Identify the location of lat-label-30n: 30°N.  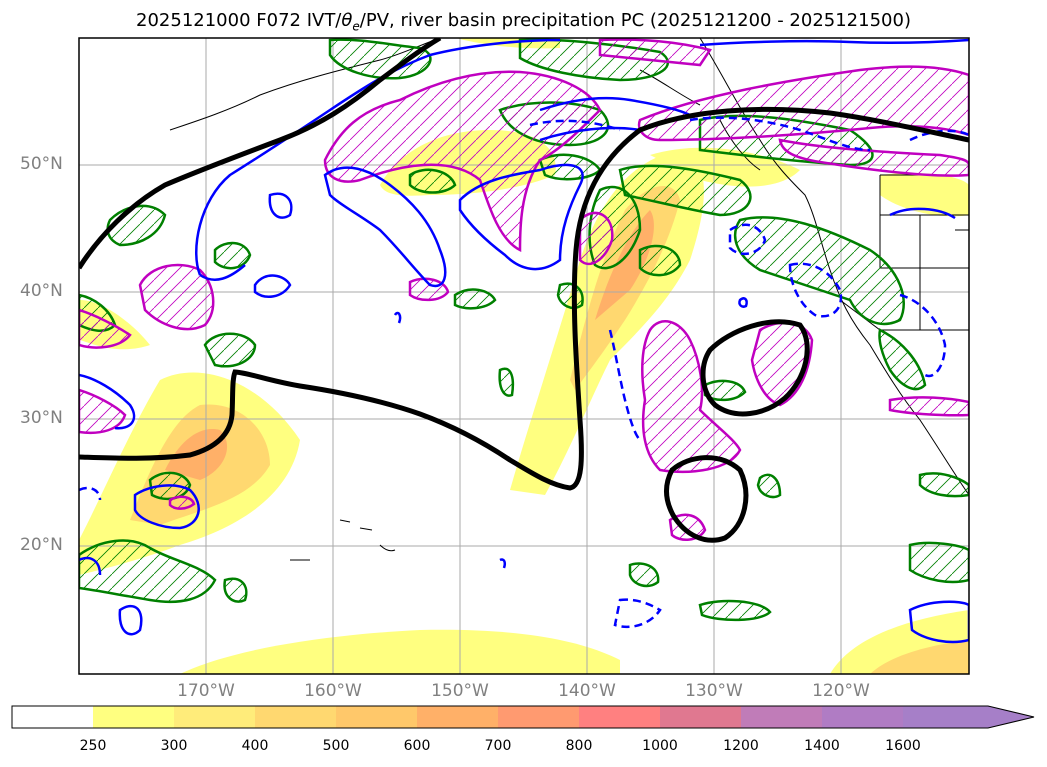
(41, 418).